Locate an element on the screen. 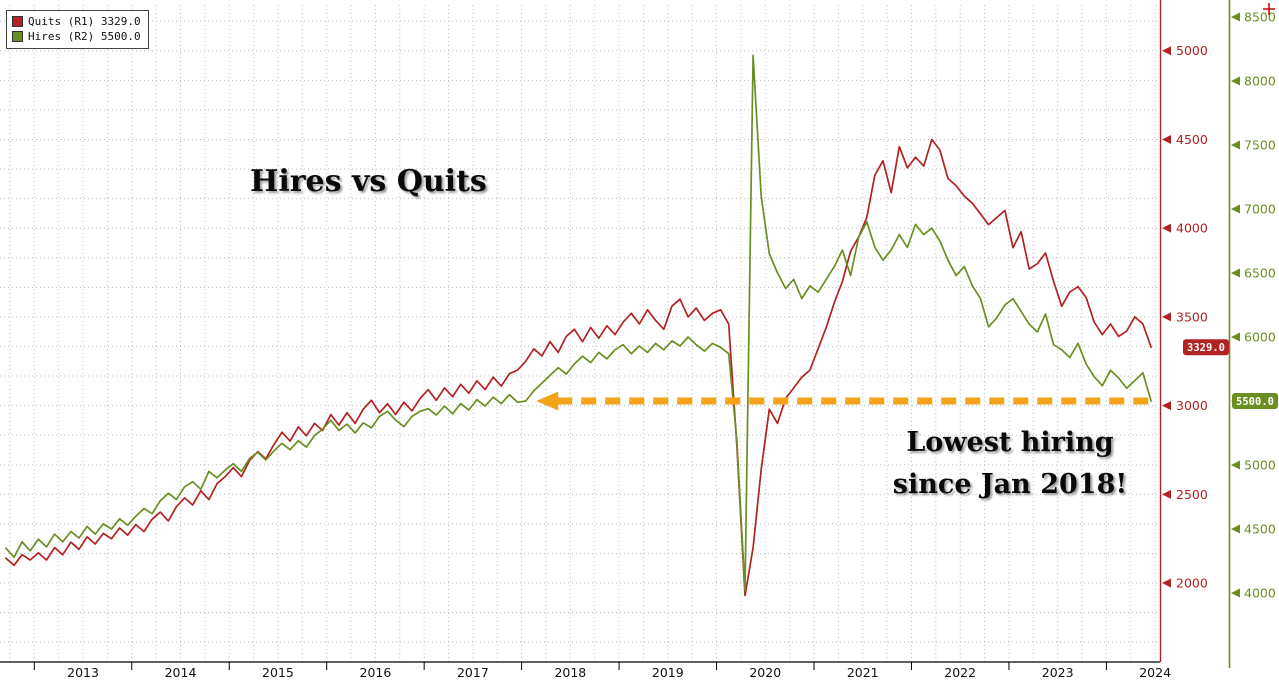 The height and width of the screenshot is (680, 1279). axis-tick-label: 2022 is located at coordinates (960, 672).